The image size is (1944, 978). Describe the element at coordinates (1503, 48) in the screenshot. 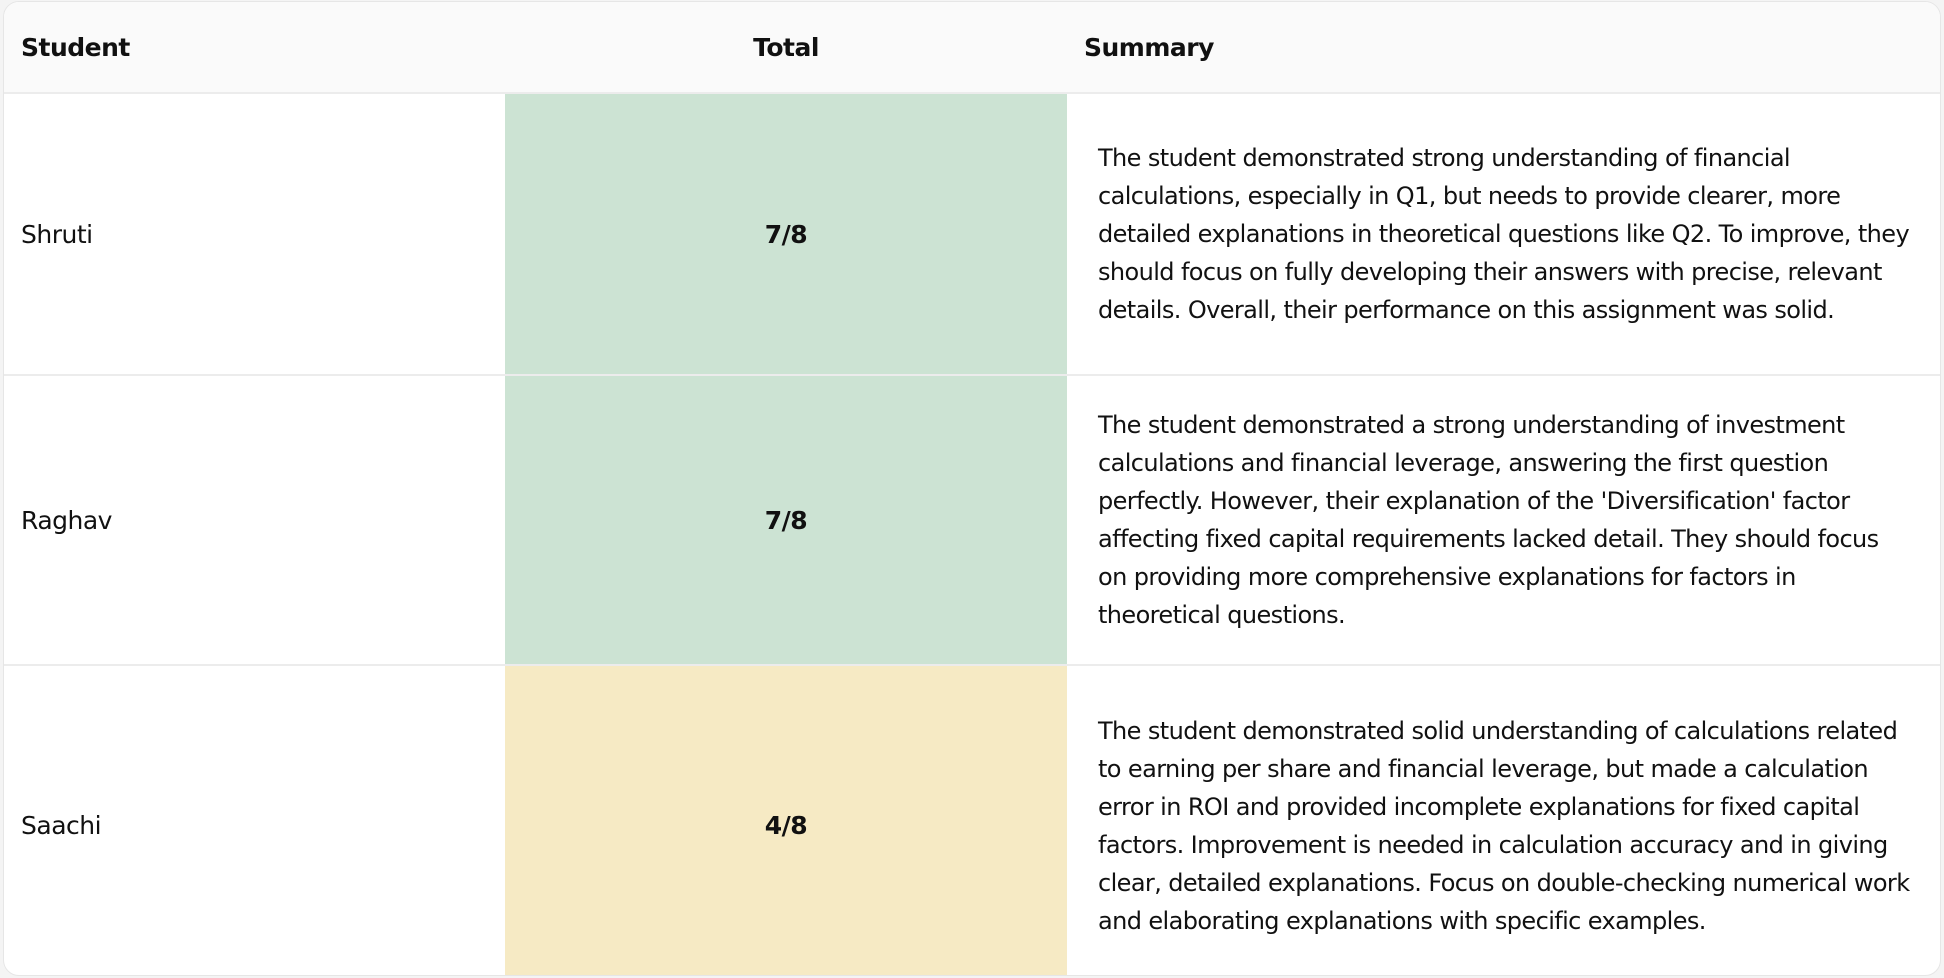

I see `header-summary: Summary` at that location.